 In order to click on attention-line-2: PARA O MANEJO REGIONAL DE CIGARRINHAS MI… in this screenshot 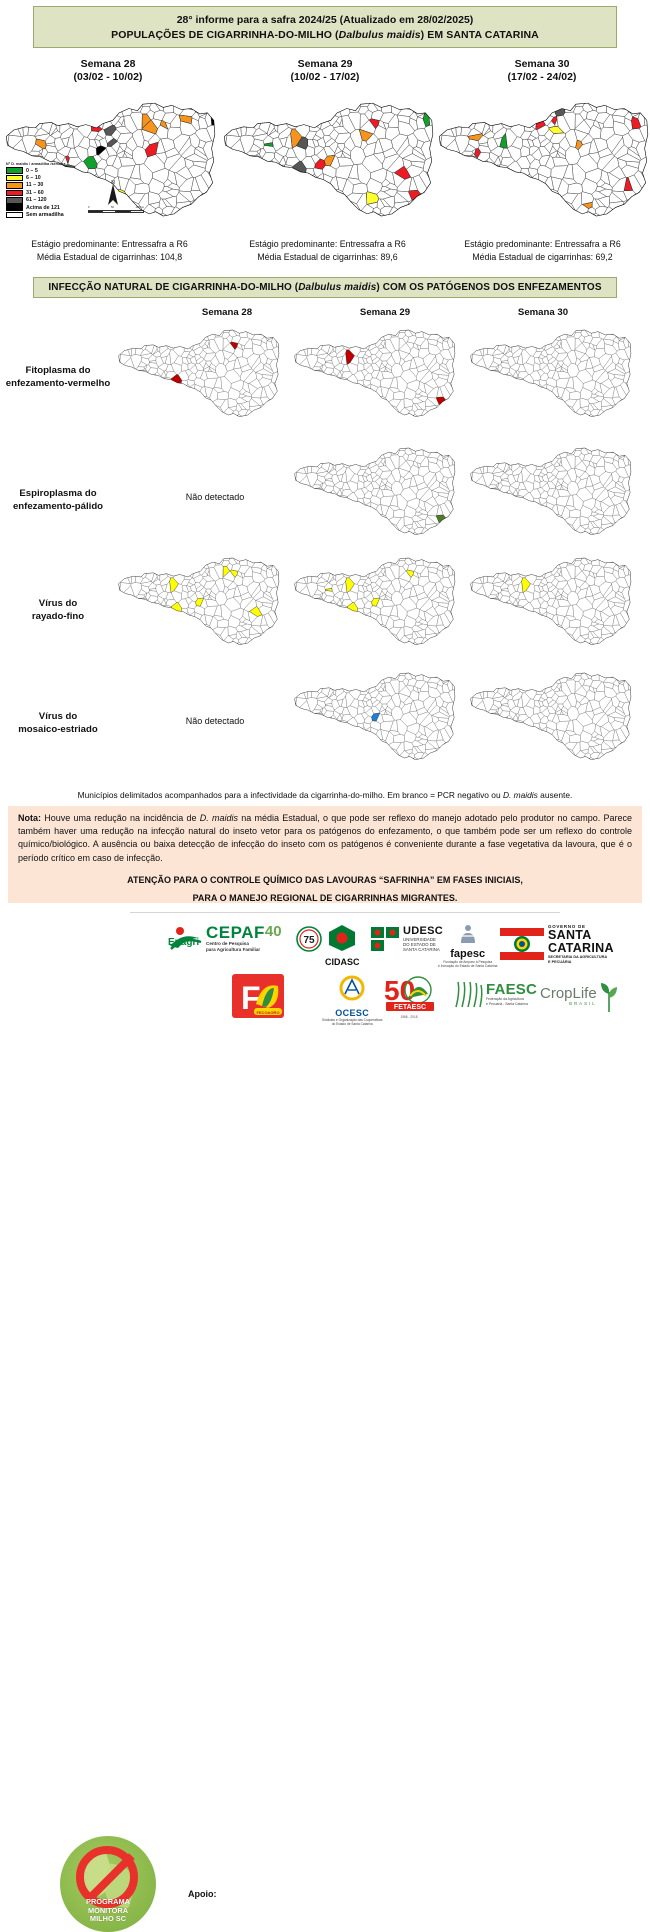, I will do `click(325, 897)`.